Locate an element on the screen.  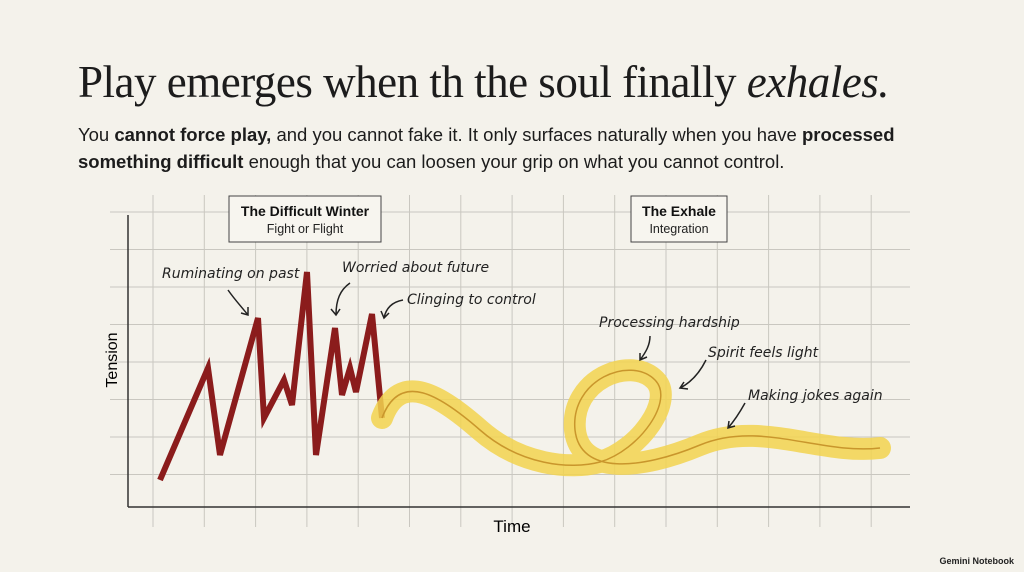
phase-title: The Difficult Winter is located at coordinates (305, 211).